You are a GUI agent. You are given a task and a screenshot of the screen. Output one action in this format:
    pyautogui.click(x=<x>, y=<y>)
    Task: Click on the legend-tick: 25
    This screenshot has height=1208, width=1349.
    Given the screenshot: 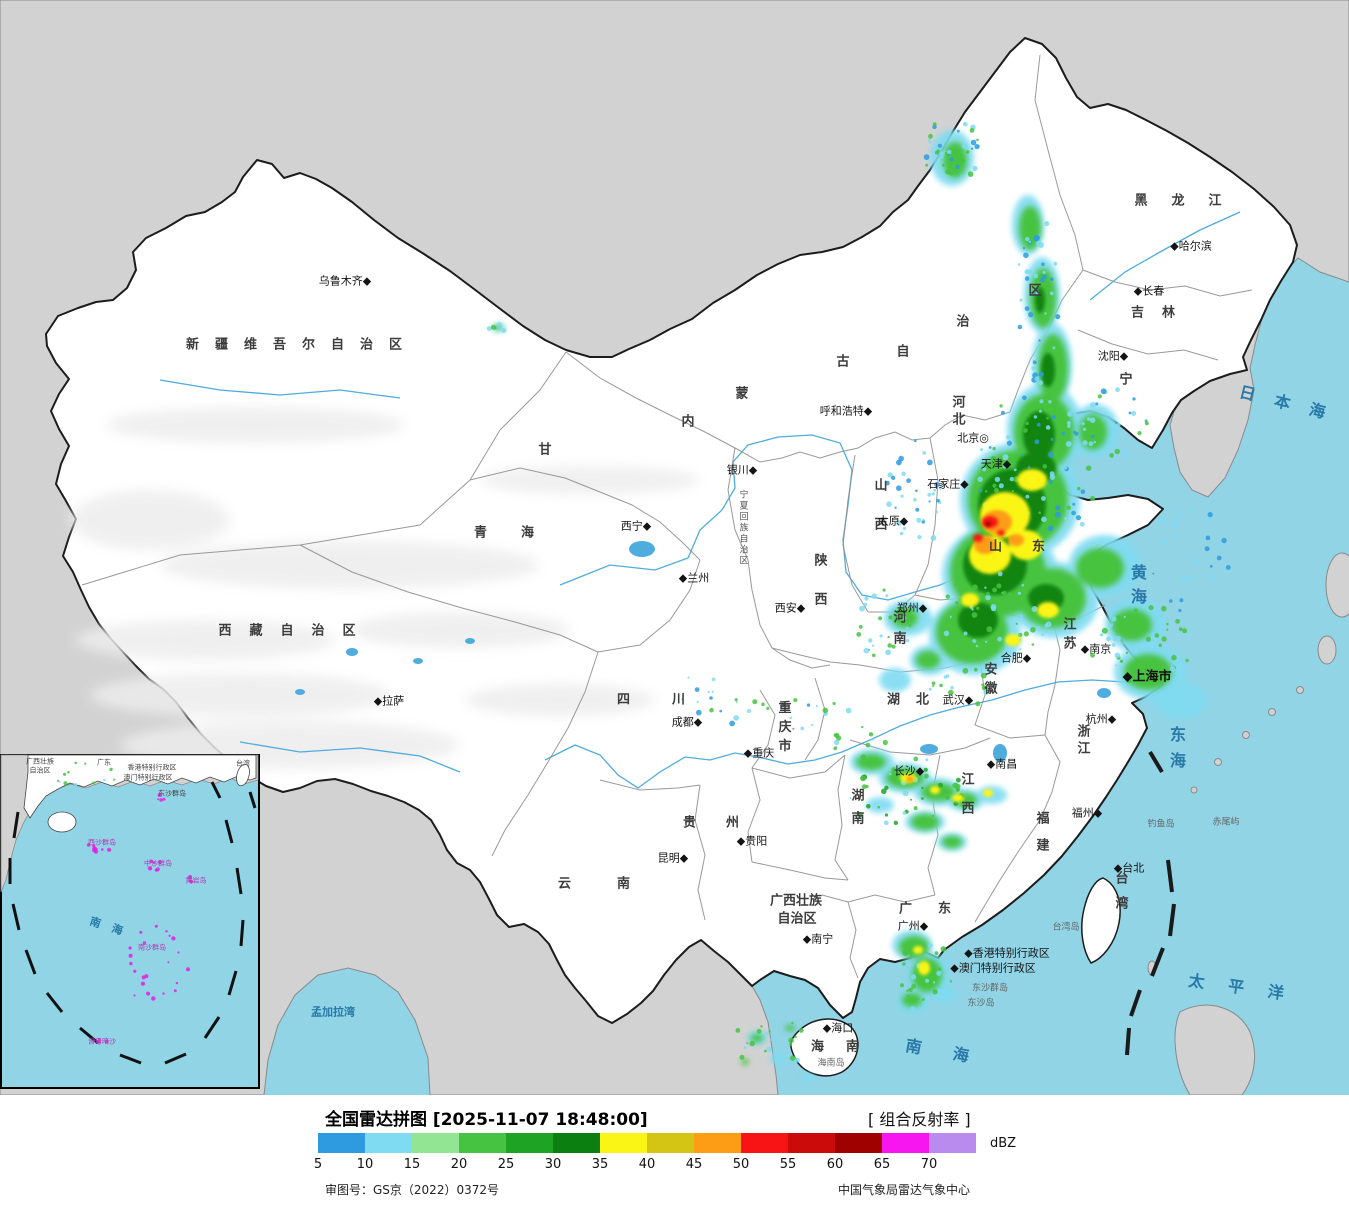 What is the action you would take?
    pyautogui.click(x=506, y=1164)
    